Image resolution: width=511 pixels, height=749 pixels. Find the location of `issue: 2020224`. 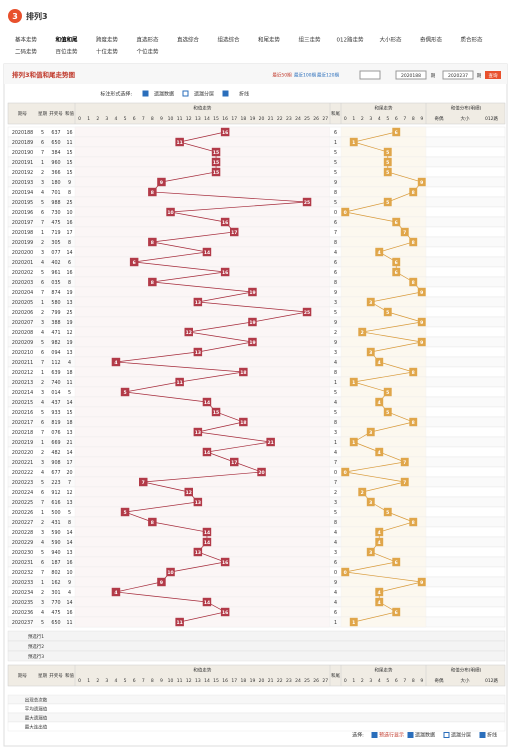

issue: 2020224 is located at coordinates (22, 493).